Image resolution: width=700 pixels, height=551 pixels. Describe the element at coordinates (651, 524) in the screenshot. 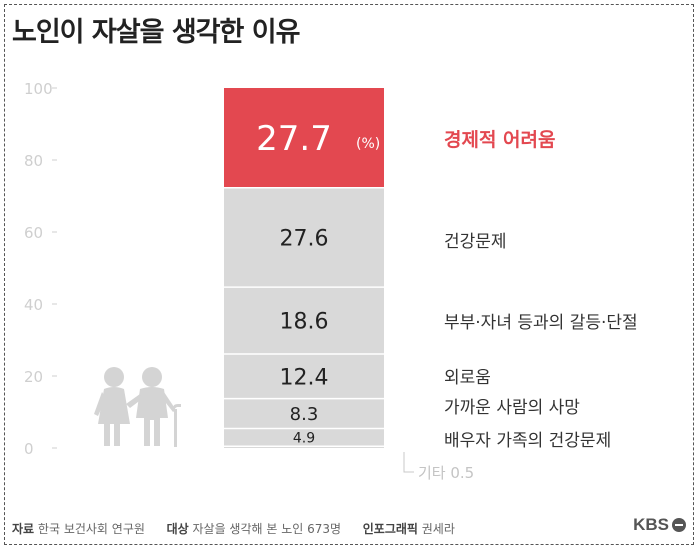

I see `kbs-logo-text: KBS` at that location.